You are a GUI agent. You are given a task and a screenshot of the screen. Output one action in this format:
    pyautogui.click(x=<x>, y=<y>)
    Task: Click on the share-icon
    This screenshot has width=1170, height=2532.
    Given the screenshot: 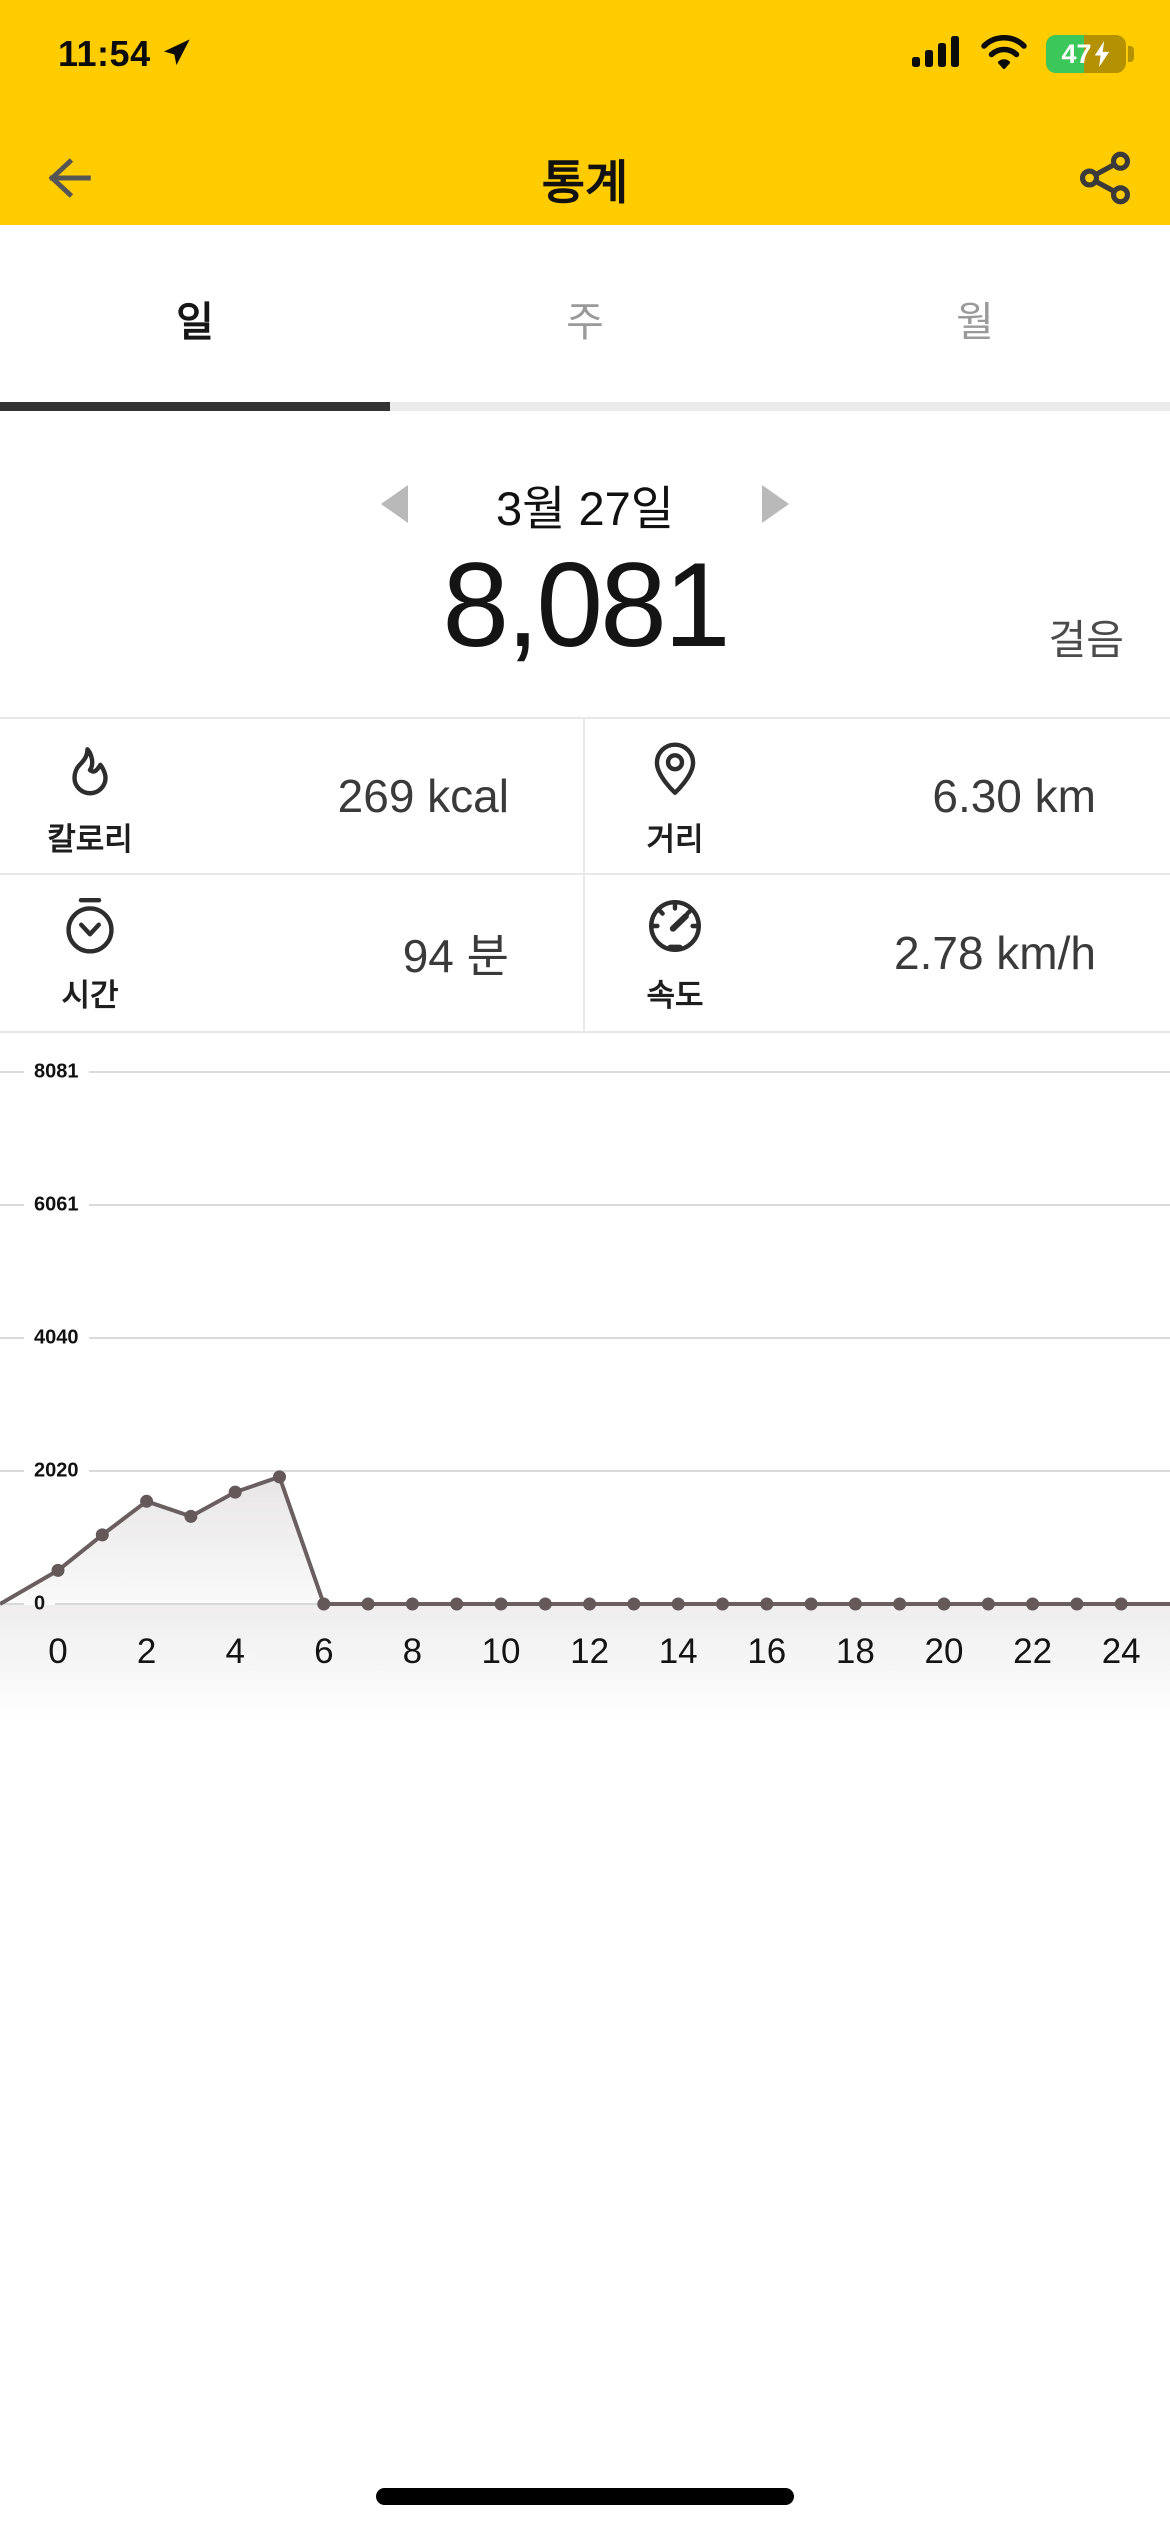 What is the action you would take?
    pyautogui.click(x=1105, y=178)
    